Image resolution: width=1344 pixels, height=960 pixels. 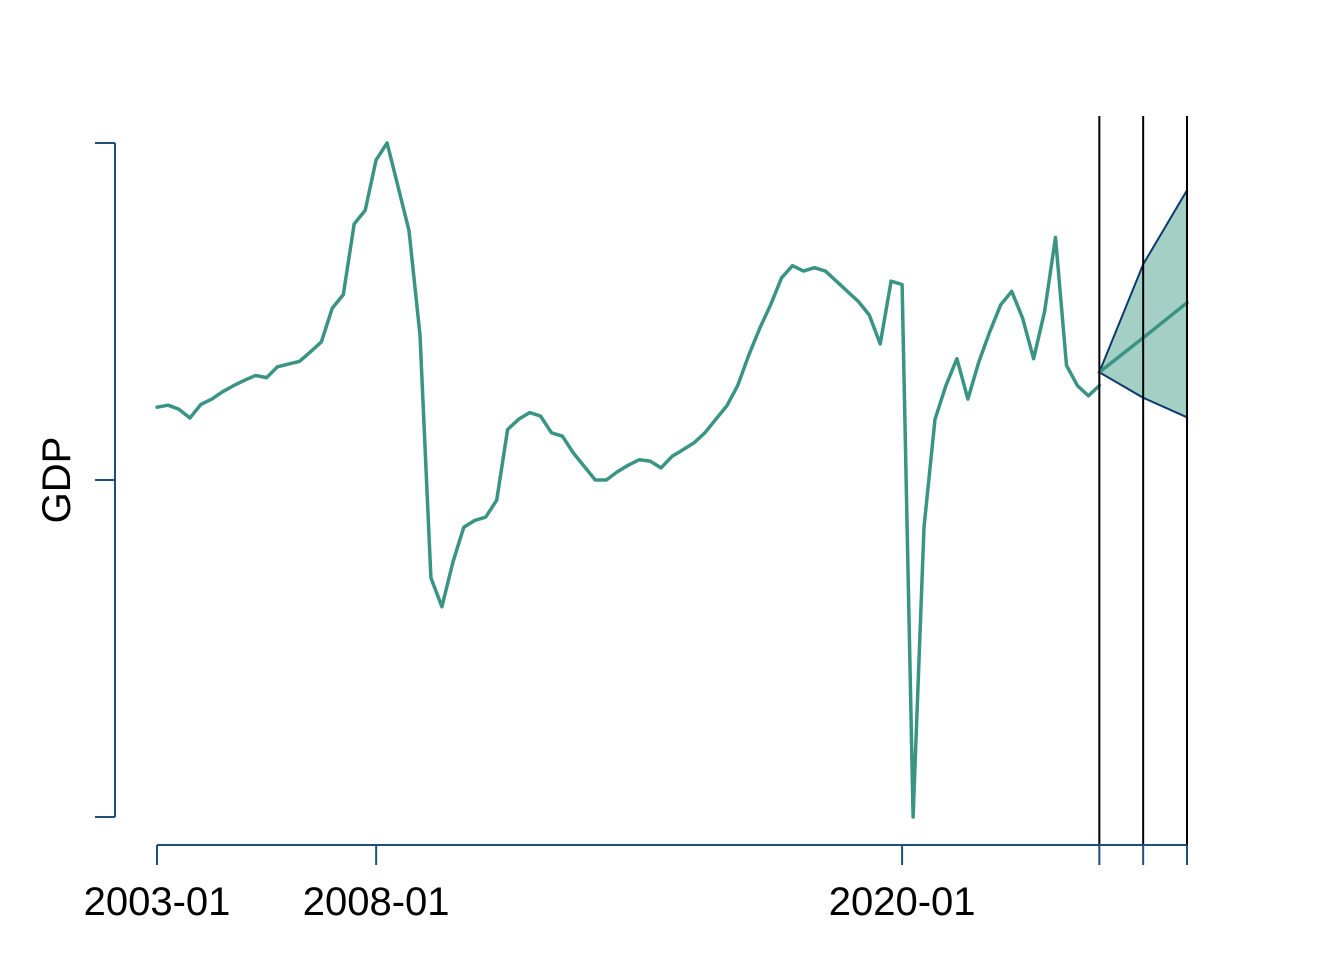 What do you see at coordinates (636, 884) in the screenshot?
I see `x-axis: 2003-01 2008-01 2020-01` at bounding box center [636, 884].